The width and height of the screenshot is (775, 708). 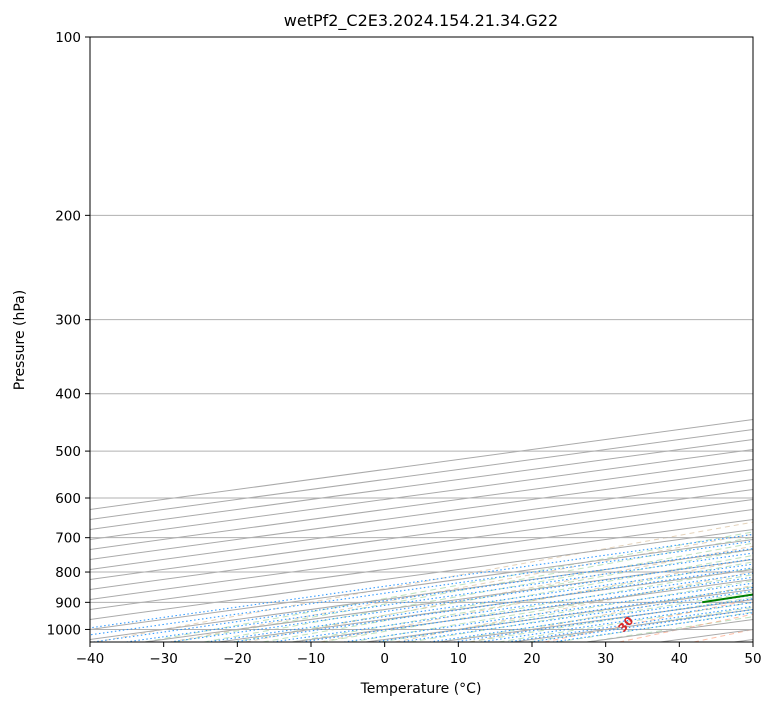 What do you see at coordinates (421, 21) in the screenshot?
I see `chart-title: wetPf2_C2E3.2024.154.21.34.G22` at bounding box center [421, 21].